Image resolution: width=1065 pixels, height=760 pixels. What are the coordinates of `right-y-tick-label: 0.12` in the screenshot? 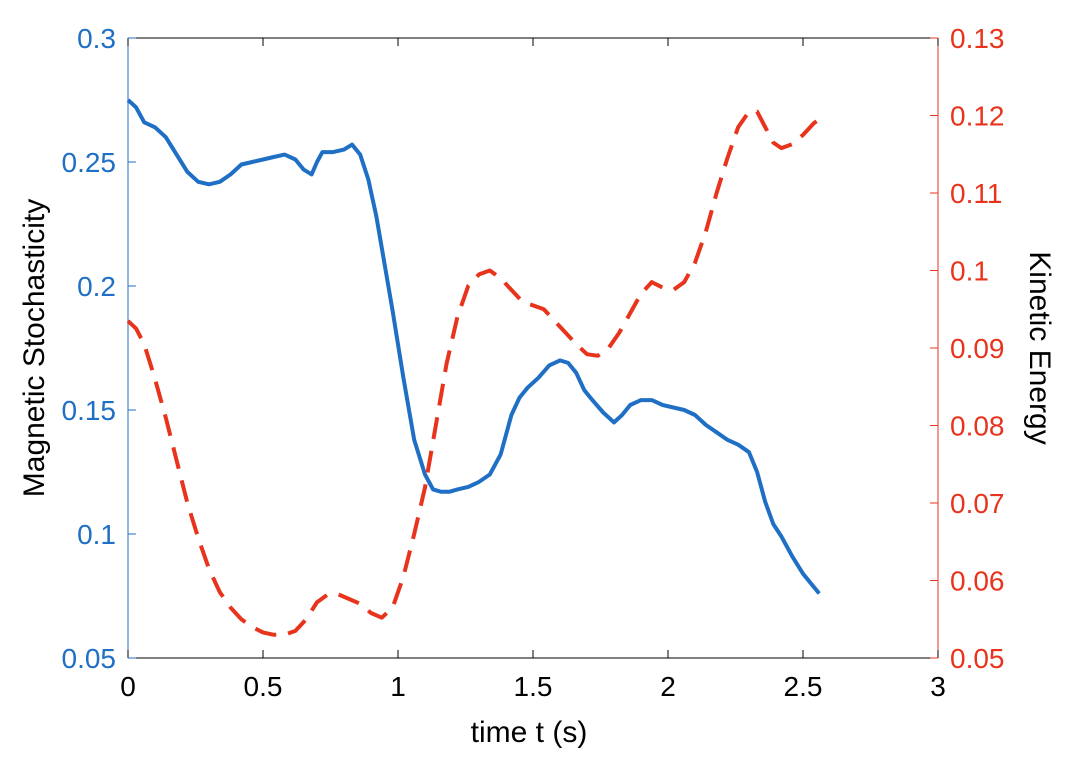 It's located at (977, 116).